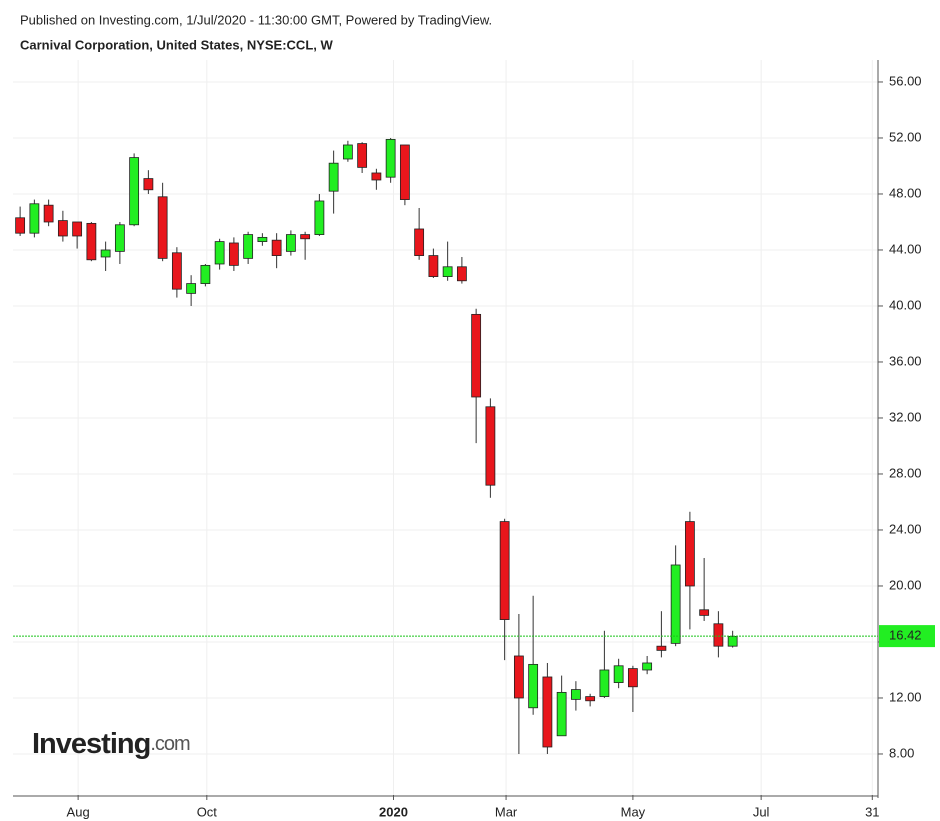  Describe the element at coordinates (905, 192) in the screenshot. I see `y-tick-label: 48.00` at that location.